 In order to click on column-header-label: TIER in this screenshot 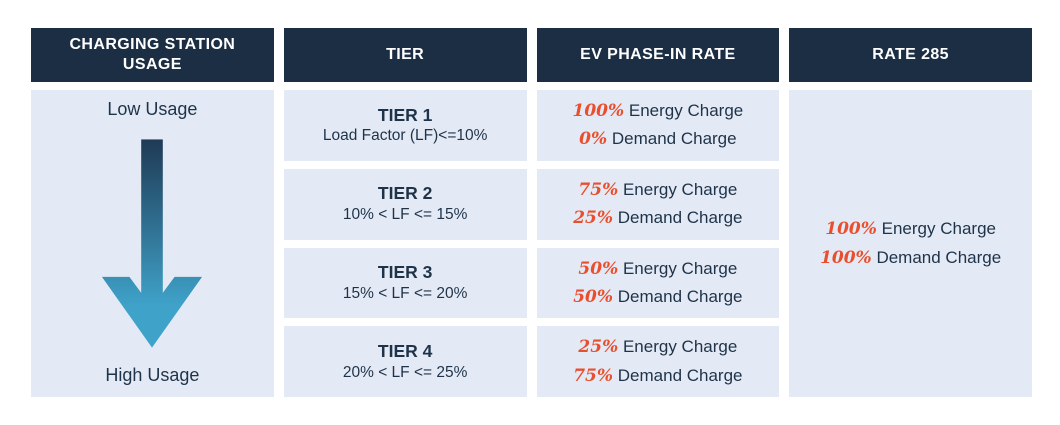, I will do `click(405, 54)`.